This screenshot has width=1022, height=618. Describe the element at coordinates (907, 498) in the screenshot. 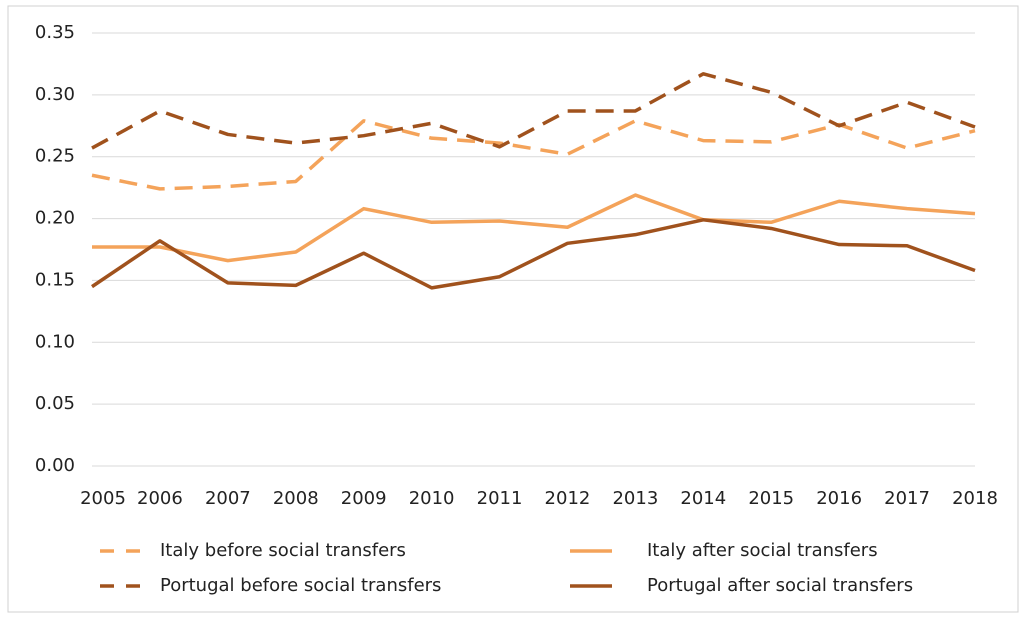

I see `x-tick-label: 2017` at that location.